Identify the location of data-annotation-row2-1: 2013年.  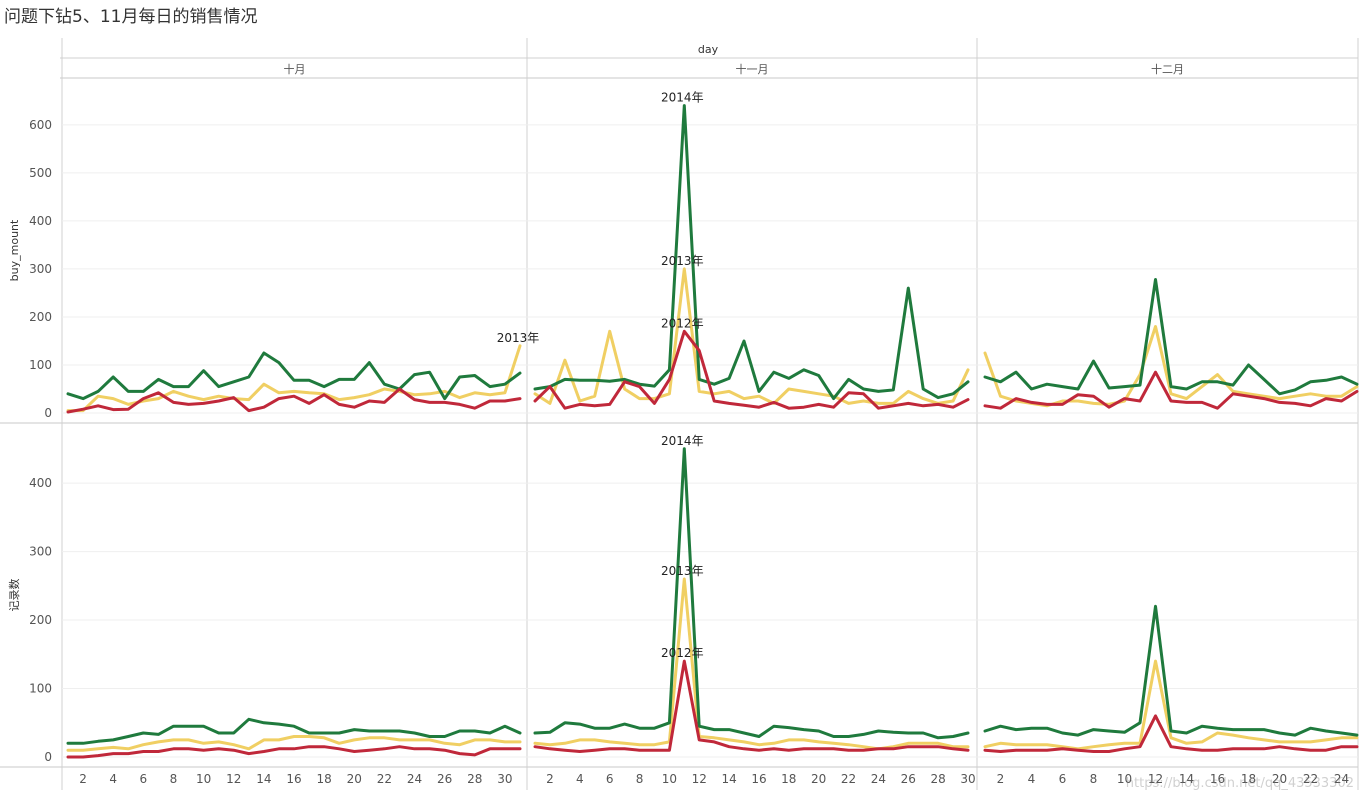
(682, 571).